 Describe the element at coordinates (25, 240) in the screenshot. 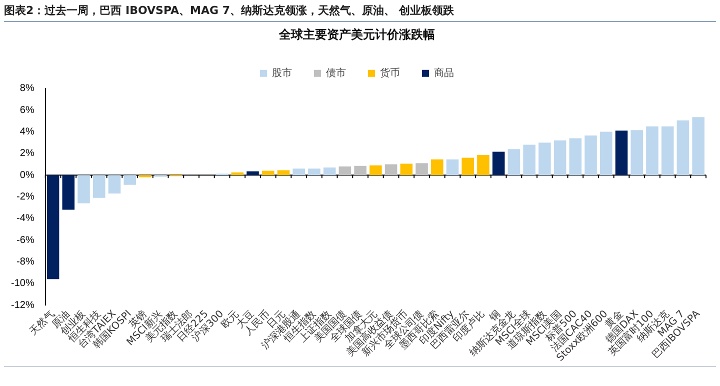

I see `y-tick-label: -6%` at that location.